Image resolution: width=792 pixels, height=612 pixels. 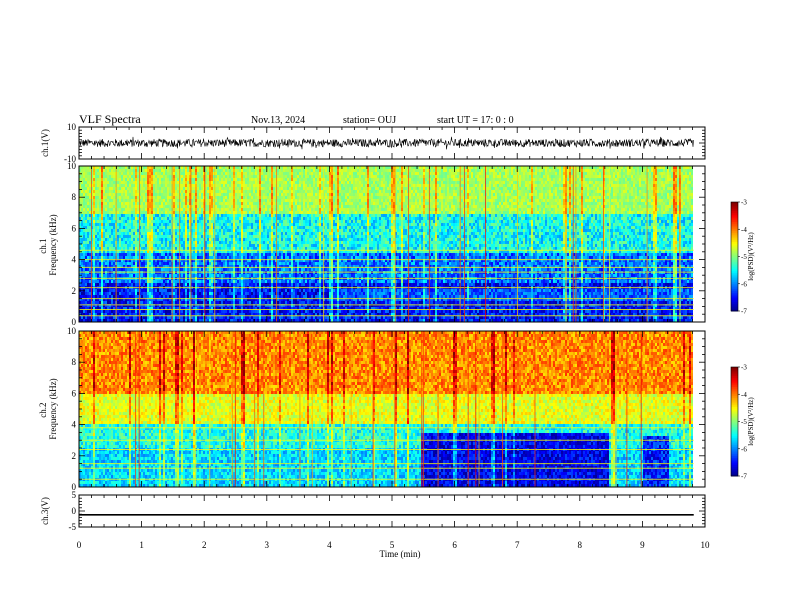 I want to click on time-axis-tick: 9, so click(x=642, y=545).